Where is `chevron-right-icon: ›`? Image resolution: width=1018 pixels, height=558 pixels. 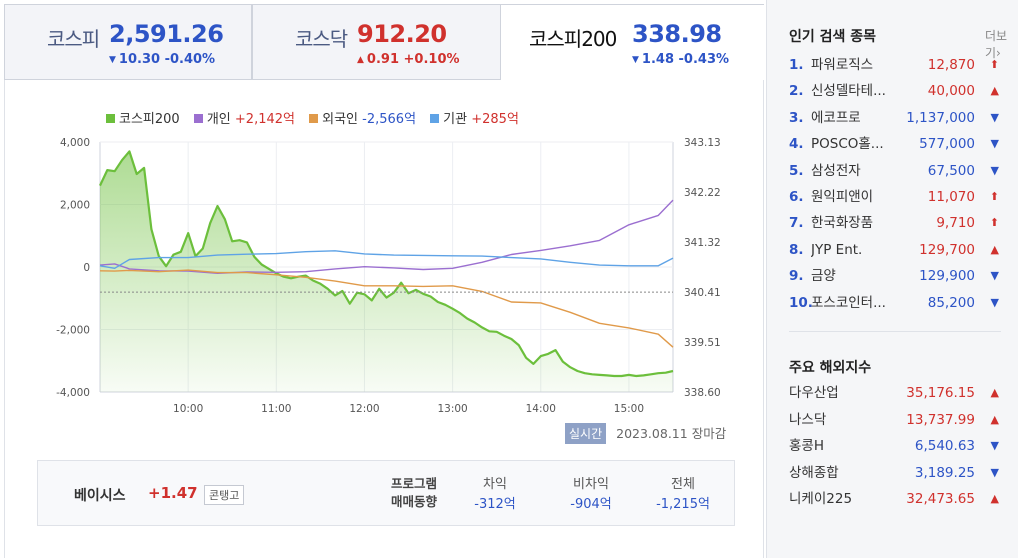
chevron-right-icon: › is located at coordinates (998, 53).